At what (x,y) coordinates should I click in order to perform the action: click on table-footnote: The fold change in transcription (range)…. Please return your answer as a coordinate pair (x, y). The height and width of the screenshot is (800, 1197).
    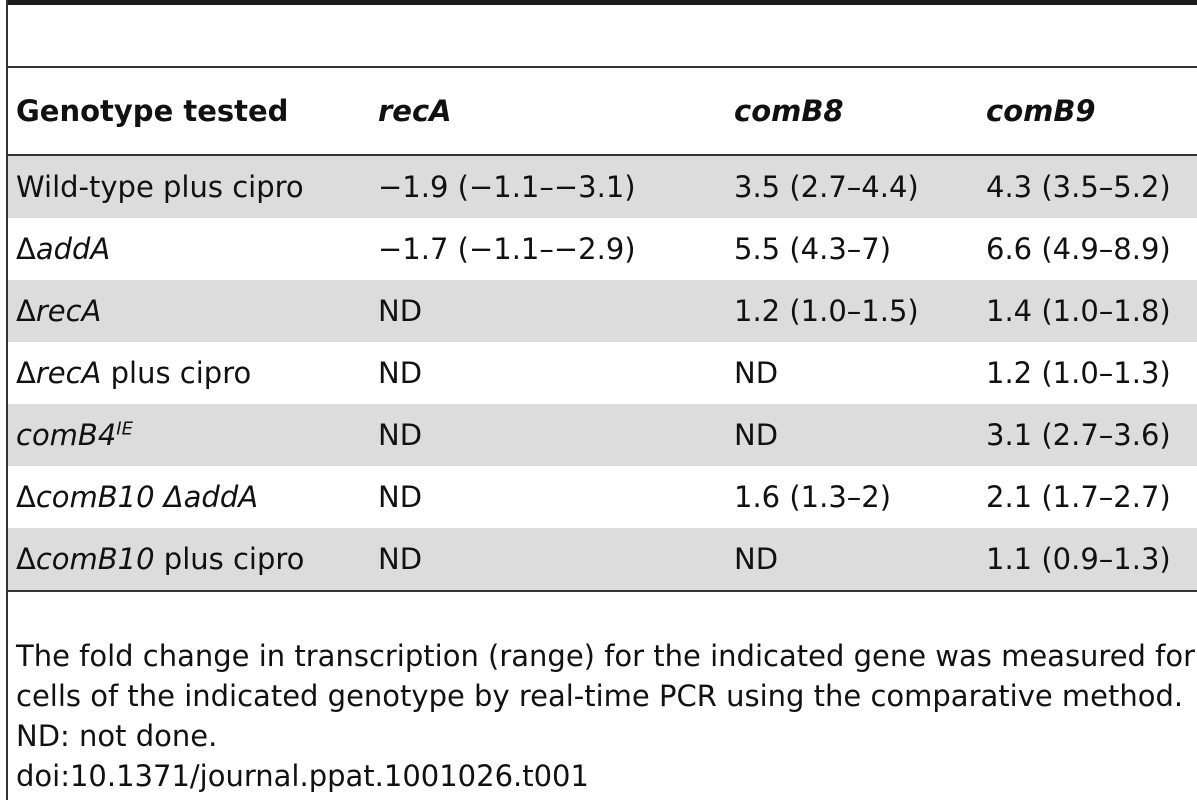
    Looking at the image, I should click on (606, 696).